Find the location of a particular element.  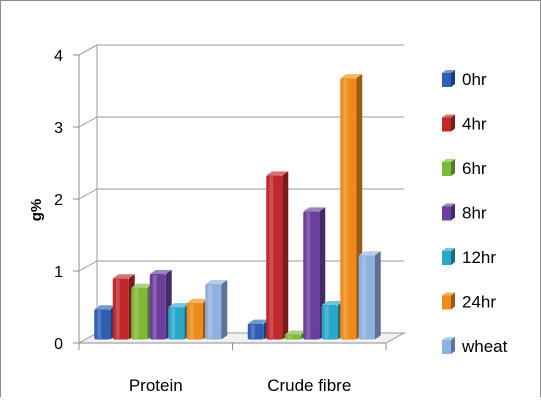

y-tick-label: 4 is located at coordinates (58, 56).